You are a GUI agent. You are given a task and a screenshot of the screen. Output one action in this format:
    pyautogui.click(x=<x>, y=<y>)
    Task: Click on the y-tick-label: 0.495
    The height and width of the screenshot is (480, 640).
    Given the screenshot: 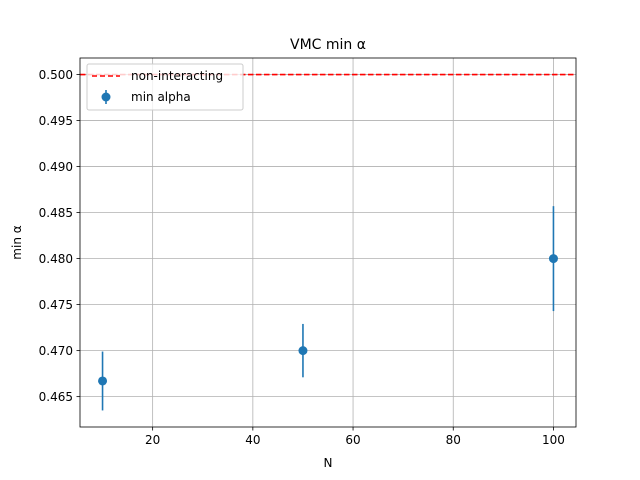 What is the action you would take?
    pyautogui.click(x=56, y=121)
    